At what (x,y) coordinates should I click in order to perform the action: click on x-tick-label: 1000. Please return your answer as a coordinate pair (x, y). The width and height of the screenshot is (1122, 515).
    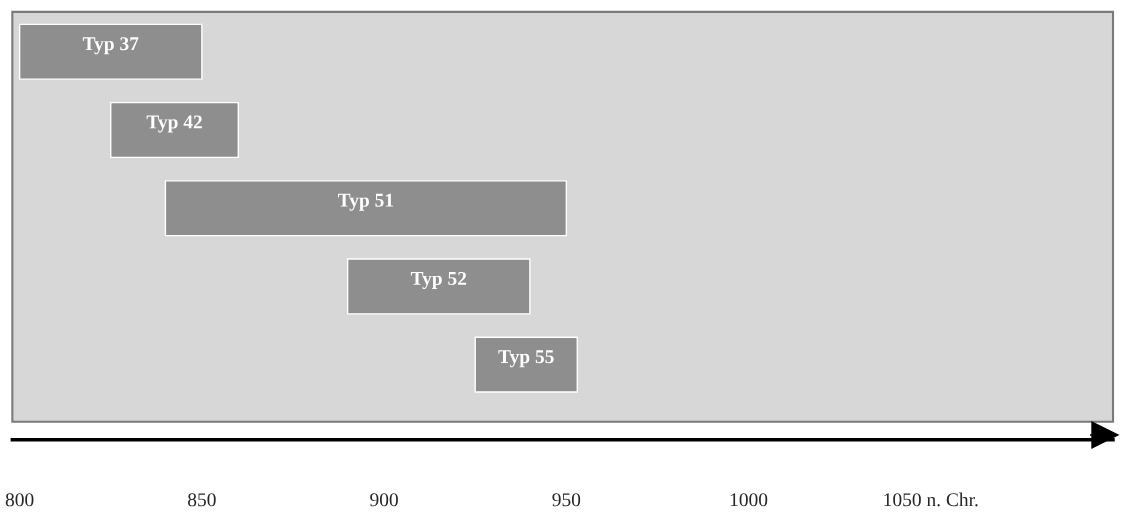
    Looking at the image, I should click on (749, 500).